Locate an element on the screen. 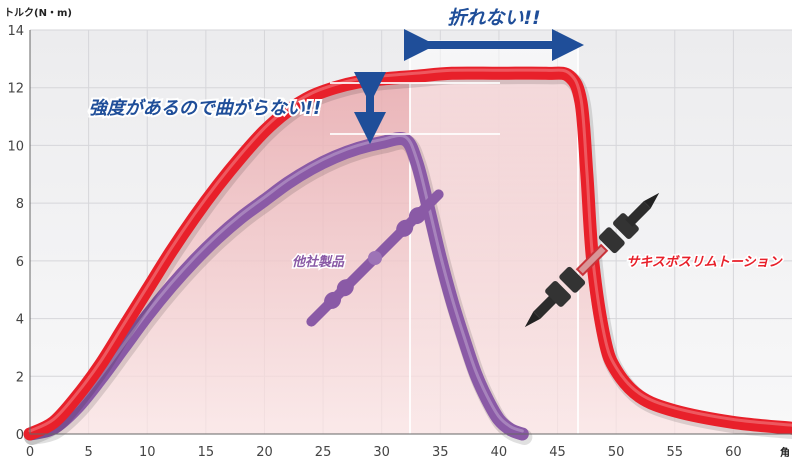  y-tick-label: 4 is located at coordinates (20, 320).